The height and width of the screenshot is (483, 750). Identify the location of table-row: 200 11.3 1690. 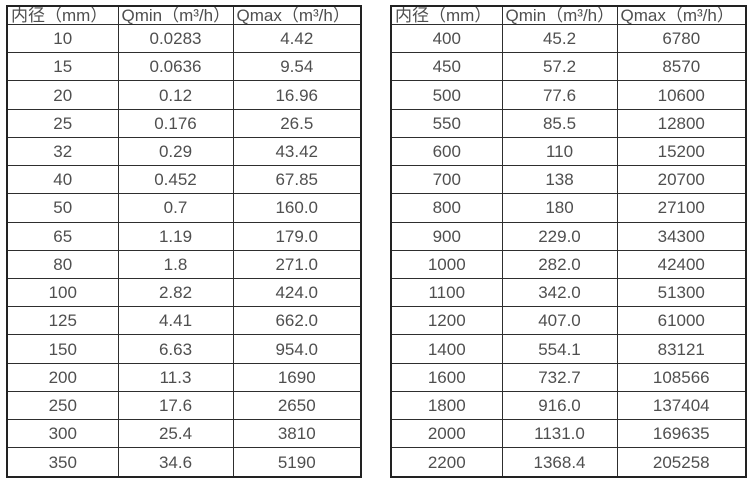
(184, 377).